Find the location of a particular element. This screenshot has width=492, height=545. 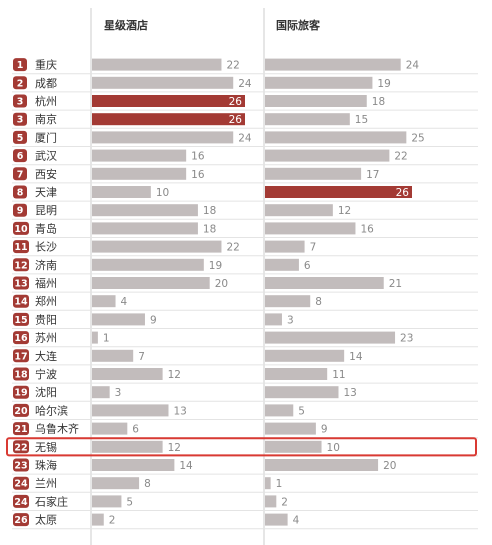

data-label: 20 is located at coordinates (389, 466).